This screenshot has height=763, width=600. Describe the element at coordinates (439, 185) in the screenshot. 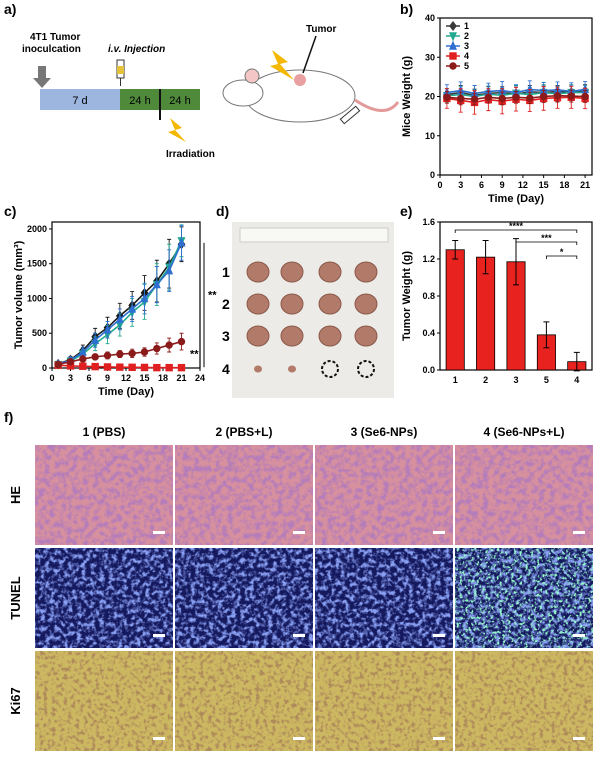

I see `x-tick-label: 0` at that location.